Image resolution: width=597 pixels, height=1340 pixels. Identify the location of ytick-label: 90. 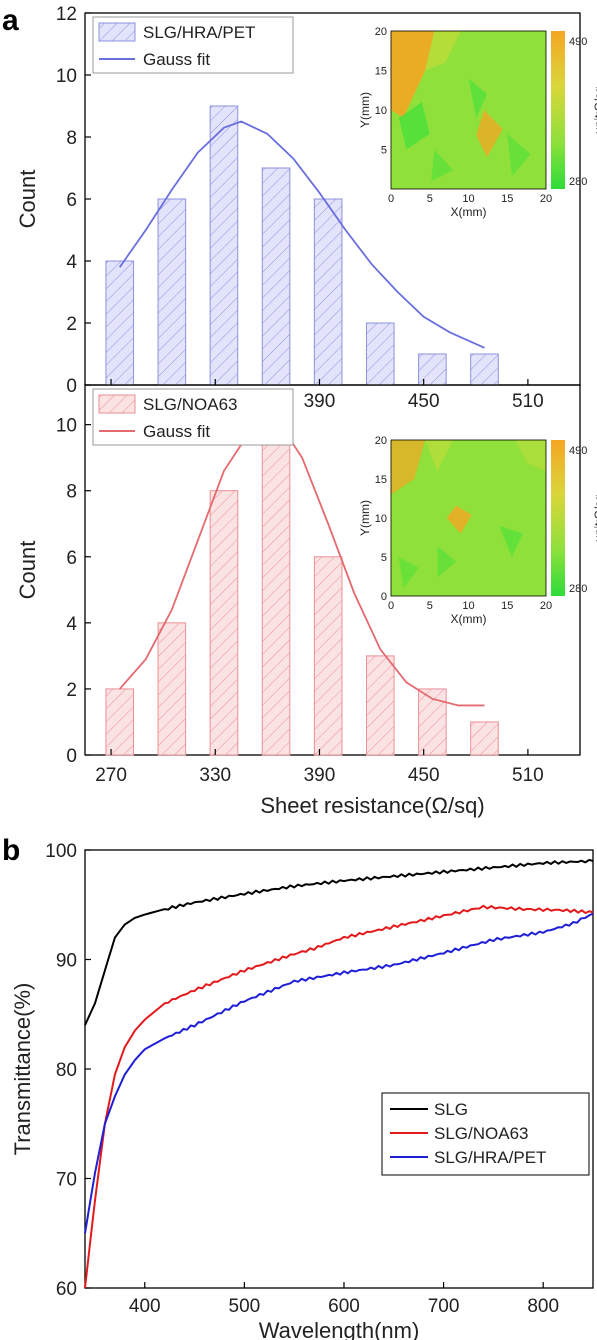
(66, 961).